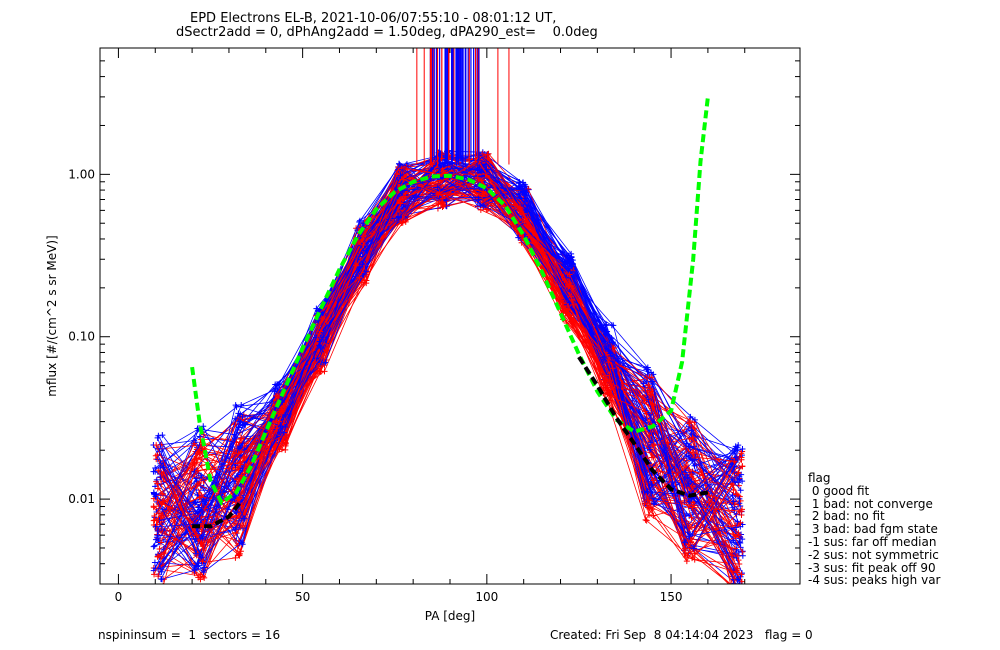 This screenshot has height=650, width=1000. What do you see at coordinates (217, 515) in the screenshot?
I see `fit-curve-secondary` at bounding box center [217, 515].